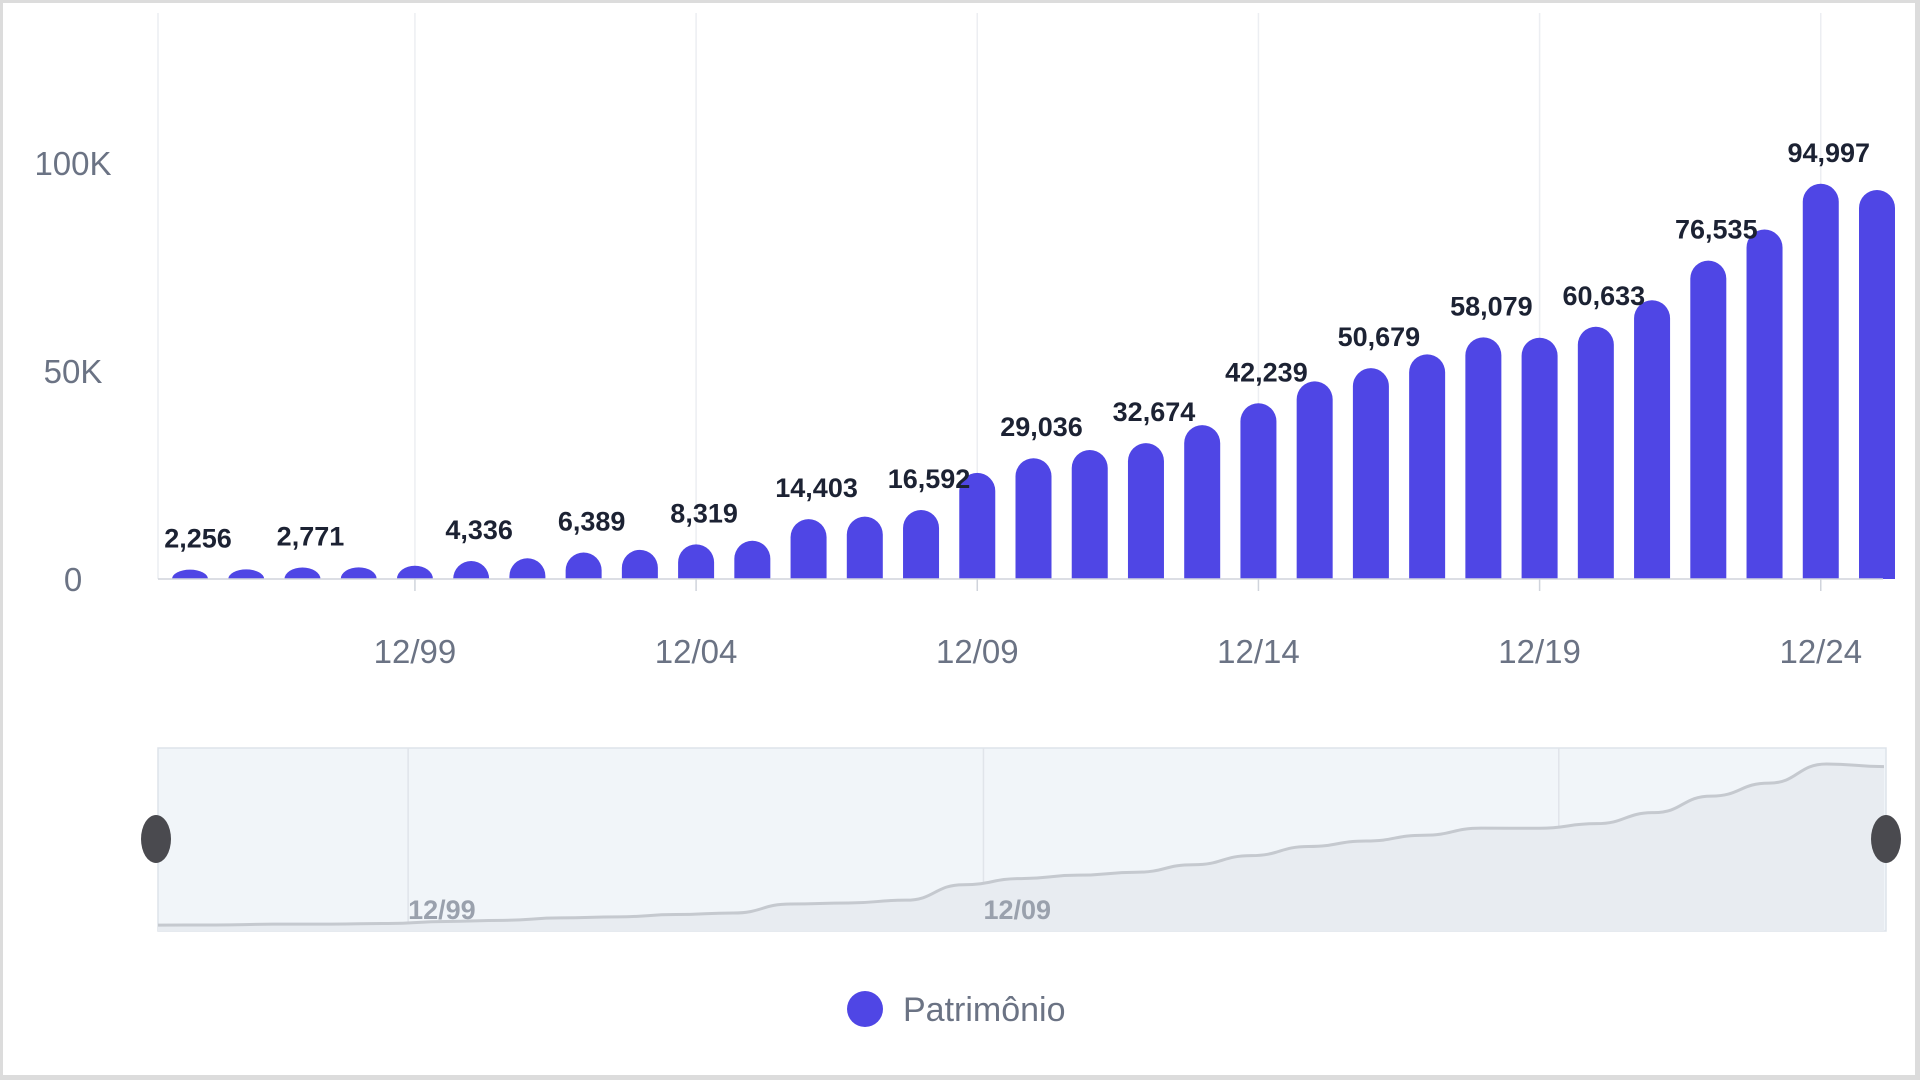  Describe the element at coordinates (311, 536) in the screenshot. I see `data-label: 2,771` at that location.